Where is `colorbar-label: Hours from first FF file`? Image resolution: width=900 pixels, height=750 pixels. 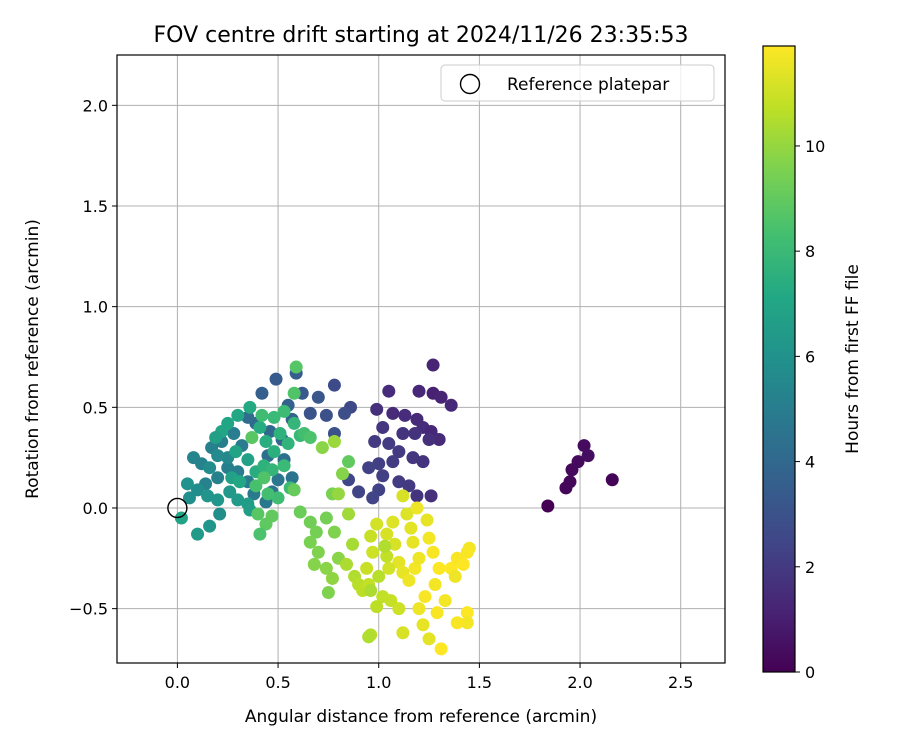 colorbar-label: Hours from first FF file is located at coordinates (853, 359).